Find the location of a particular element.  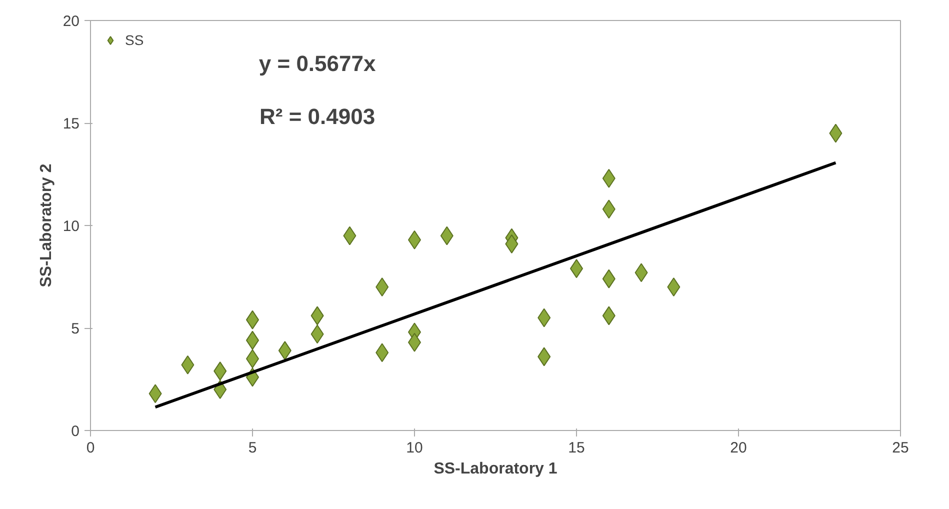

y-tick-label: 15 is located at coordinates (71, 124).